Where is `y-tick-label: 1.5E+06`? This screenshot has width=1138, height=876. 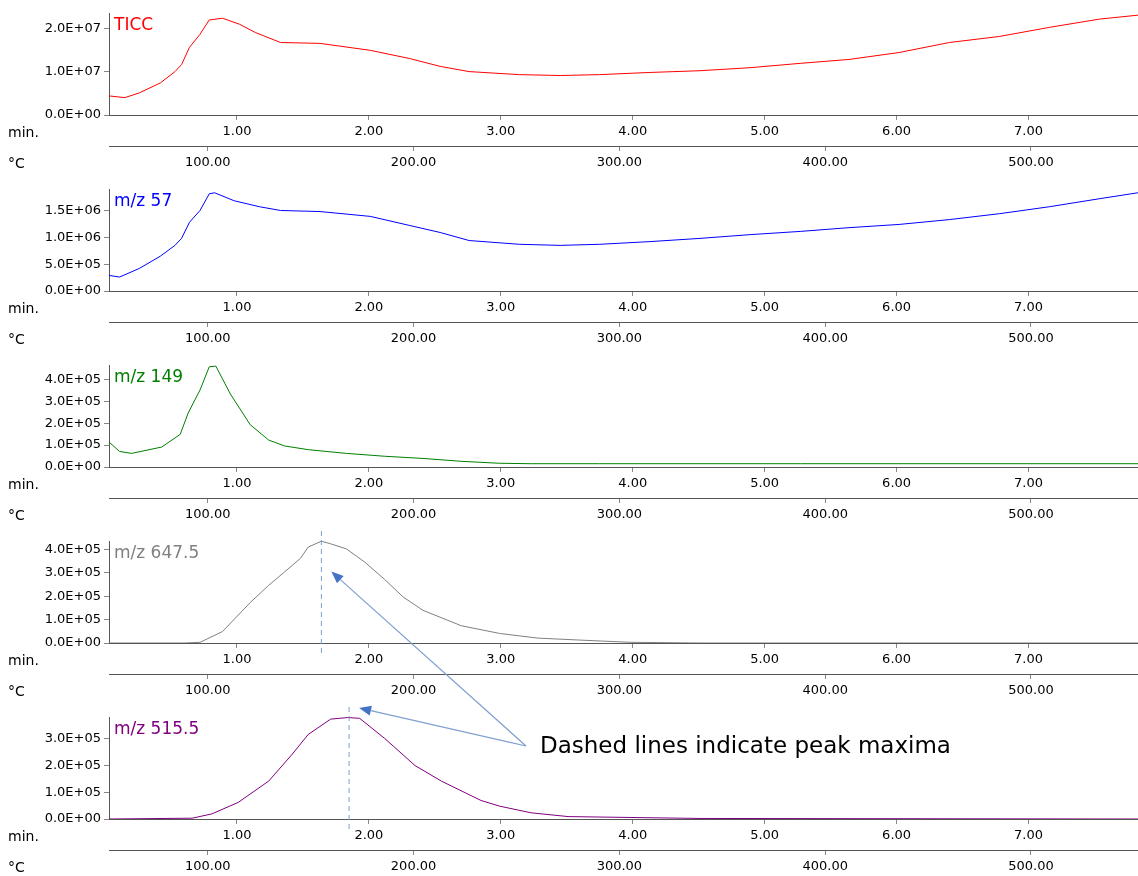
y-tick-label: 1.5E+06 is located at coordinates (72, 209).